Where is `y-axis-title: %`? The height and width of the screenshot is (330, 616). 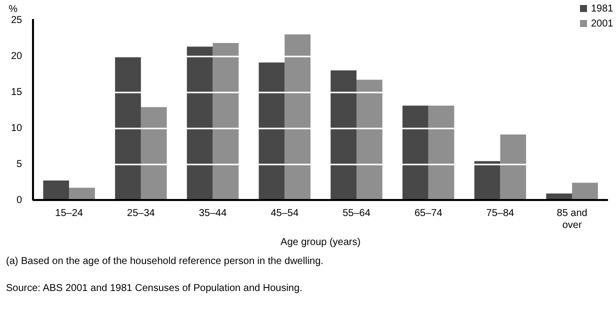
y-axis-title: % is located at coordinates (13, 9).